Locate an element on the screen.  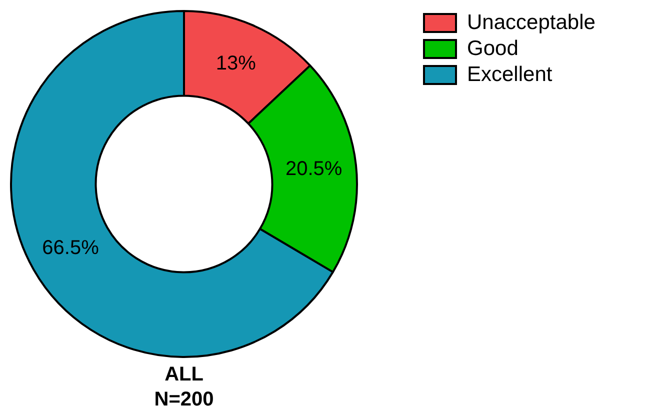
legend-label: Excellent is located at coordinates (509, 75).